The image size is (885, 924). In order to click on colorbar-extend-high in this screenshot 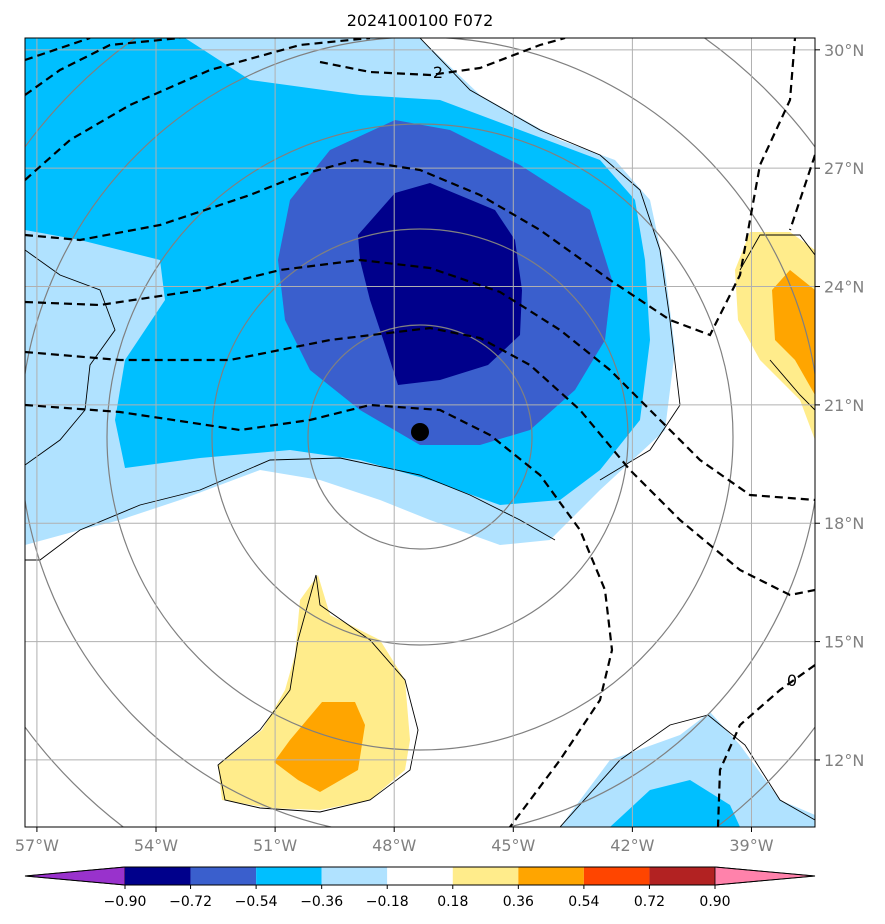, I will do `click(765, 876)`.